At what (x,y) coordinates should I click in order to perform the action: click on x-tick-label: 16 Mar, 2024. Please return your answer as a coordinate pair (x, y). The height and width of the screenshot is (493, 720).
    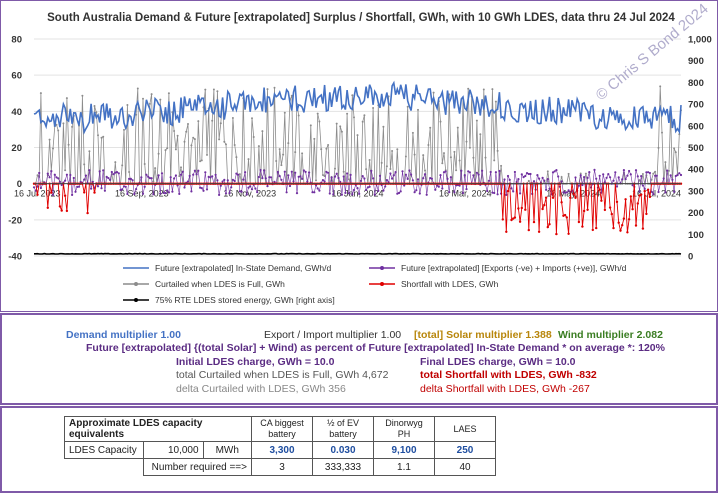
    Looking at the image, I should click on (465, 194).